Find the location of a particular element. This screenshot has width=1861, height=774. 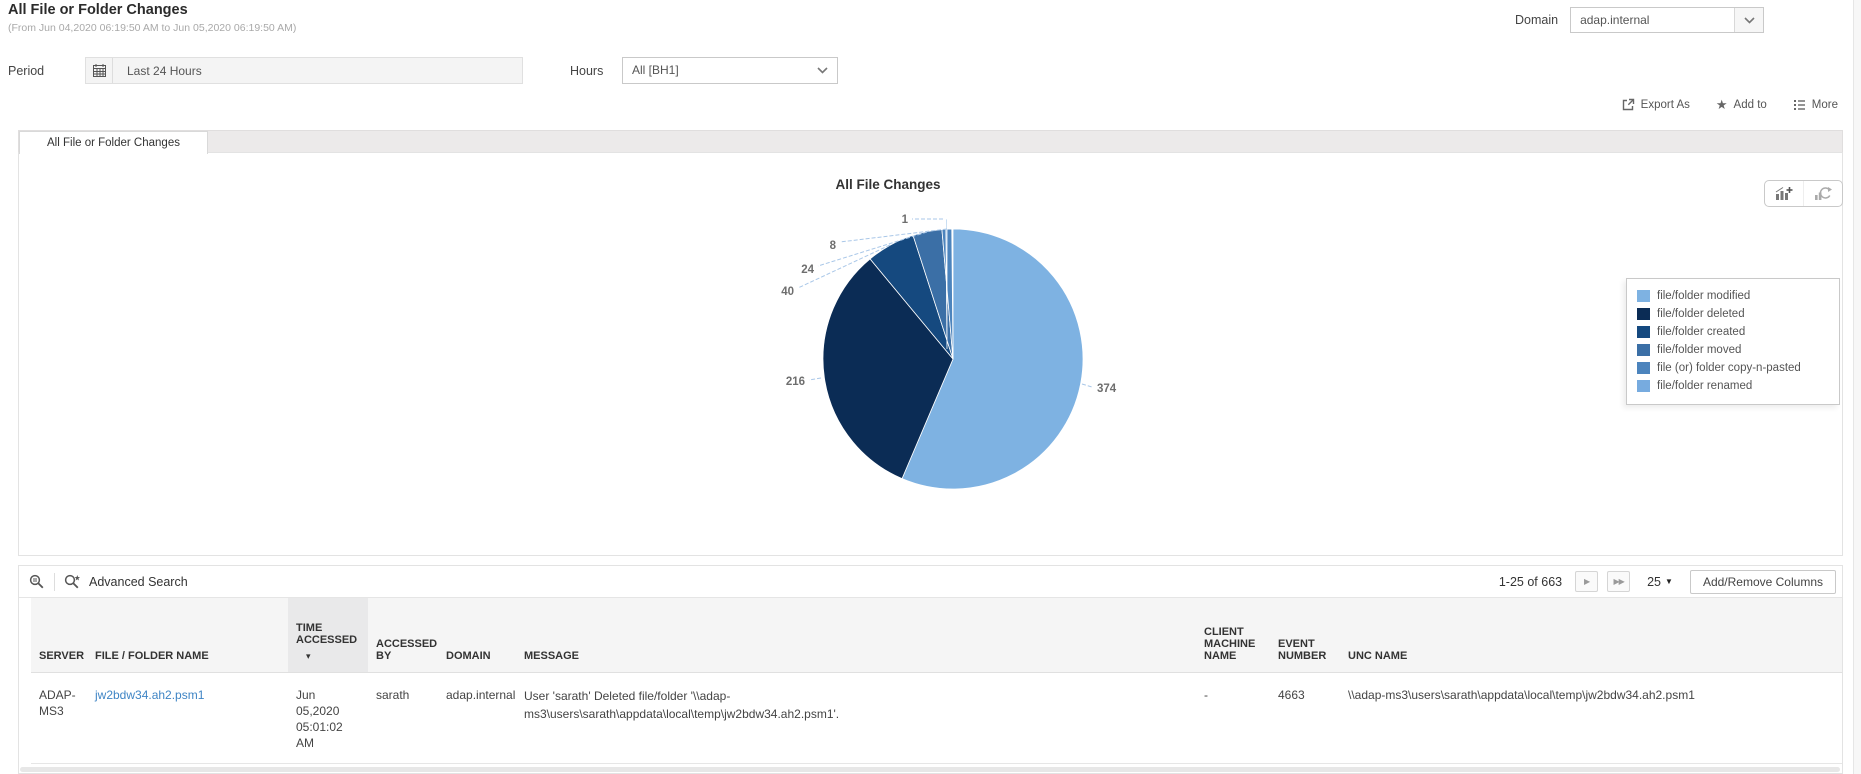

chart-title: All File Changes is located at coordinates (888, 184).